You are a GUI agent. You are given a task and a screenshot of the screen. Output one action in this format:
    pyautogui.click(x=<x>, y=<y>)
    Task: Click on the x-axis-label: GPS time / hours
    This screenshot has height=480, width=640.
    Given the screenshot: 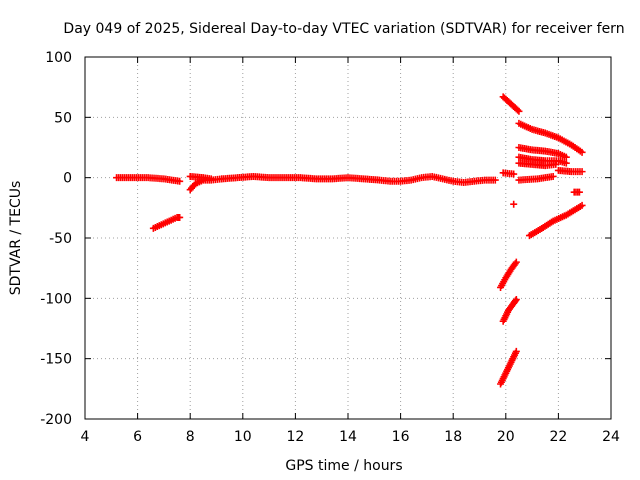 What is the action you would take?
    pyautogui.click(x=343, y=466)
    